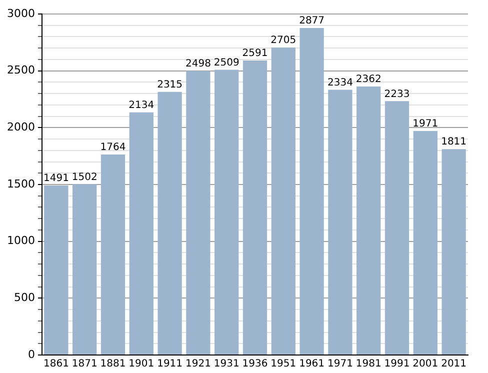 The image size is (488, 373). Describe the element at coordinates (56, 364) in the screenshot. I see `x-tick-label: 1861` at that location.